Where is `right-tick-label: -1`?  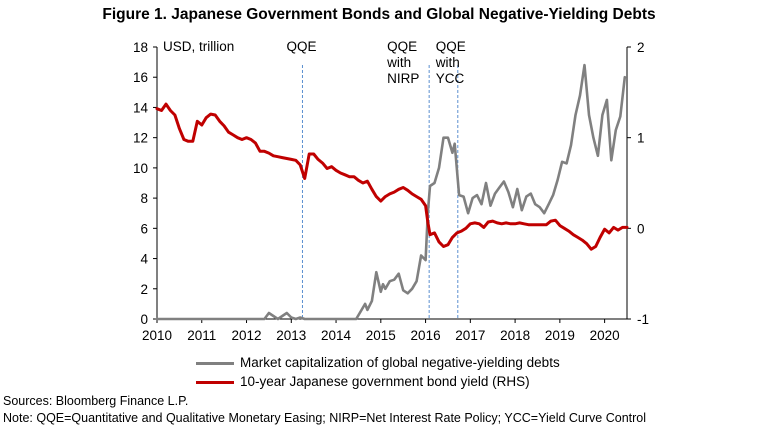
right-tick-label: -1 is located at coordinates (643, 319).